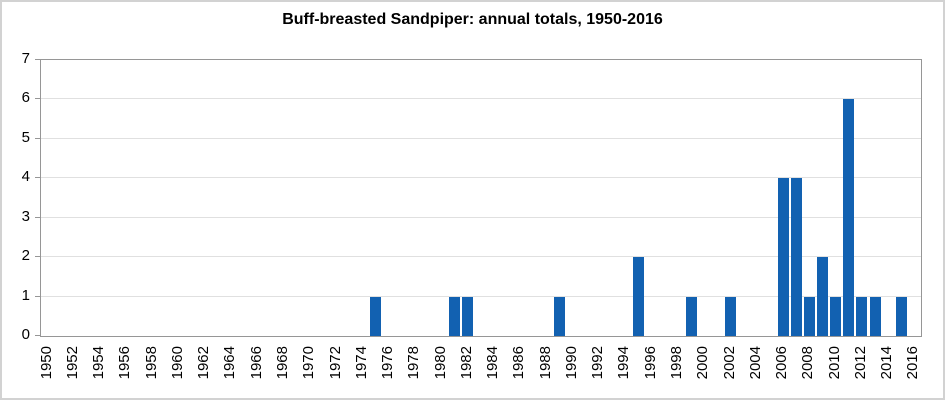 The height and width of the screenshot is (400, 945). I want to click on bar-2002, so click(731, 316).